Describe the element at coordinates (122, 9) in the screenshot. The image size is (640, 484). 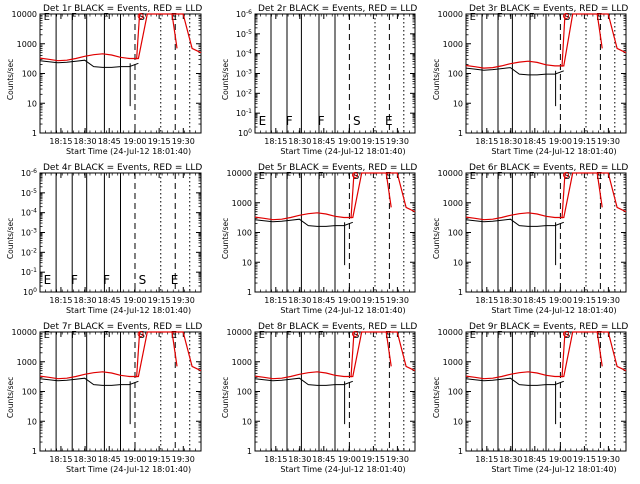
I see `panel-title: Det 1r BLACK = Events, RED = LLD` at that location.